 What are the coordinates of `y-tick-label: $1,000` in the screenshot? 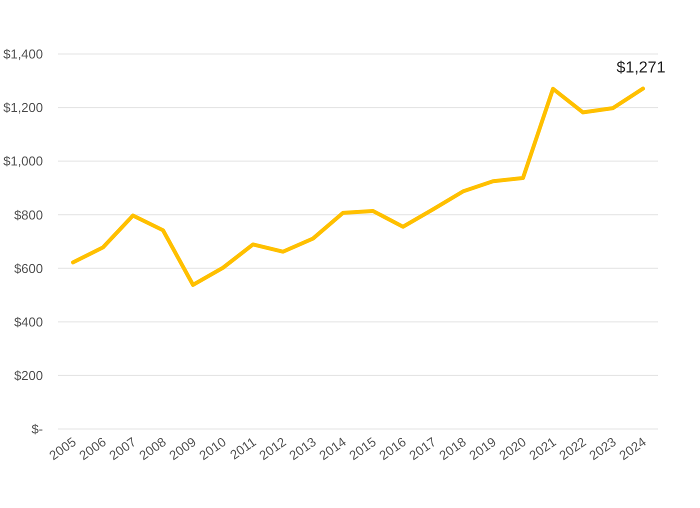 It's located at (23, 161).